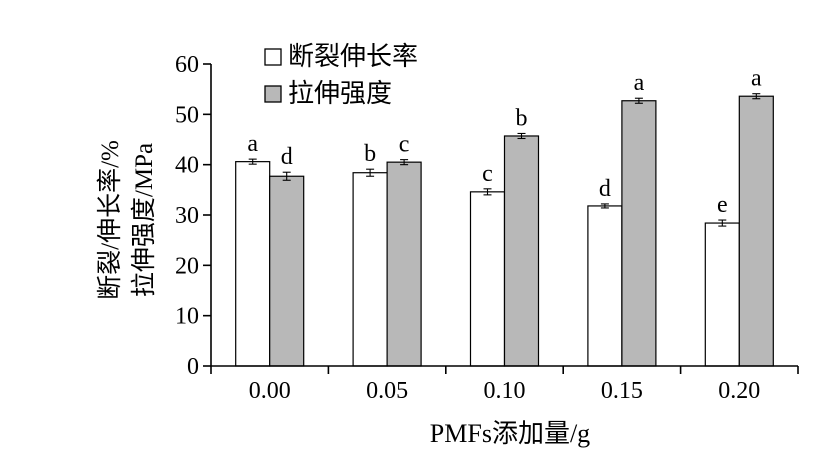  I want to click on x-axis: 0.00 0.05 0.10 0.15 0.20, so click(504, 384).